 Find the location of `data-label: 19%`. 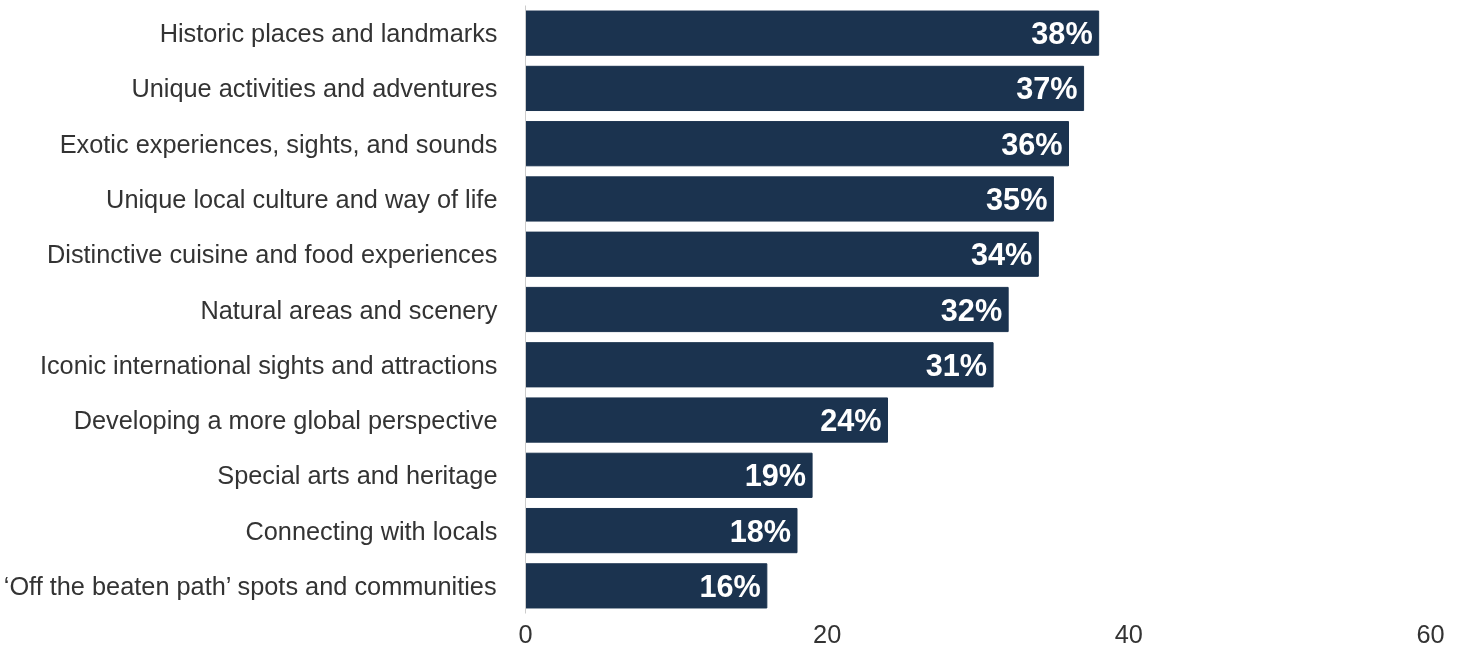

data-label: 19% is located at coordinates (775, 475).